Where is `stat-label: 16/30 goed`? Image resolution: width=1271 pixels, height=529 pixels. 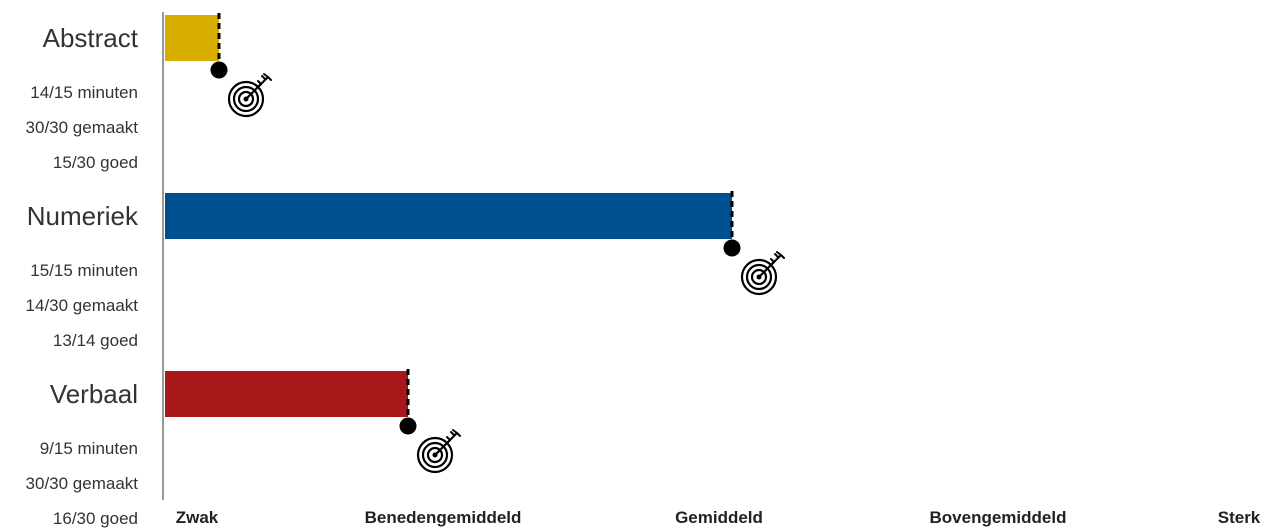 stat-label: 16/30 goed is located at coordinates (95, 518).